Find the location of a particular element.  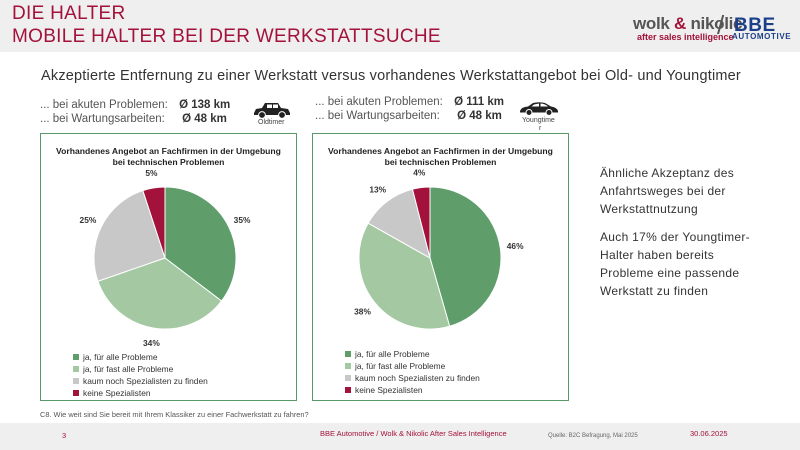

youngtimer-maint-label: ... bei Wartungsarbeiten: is located at coordinates (377, 116).